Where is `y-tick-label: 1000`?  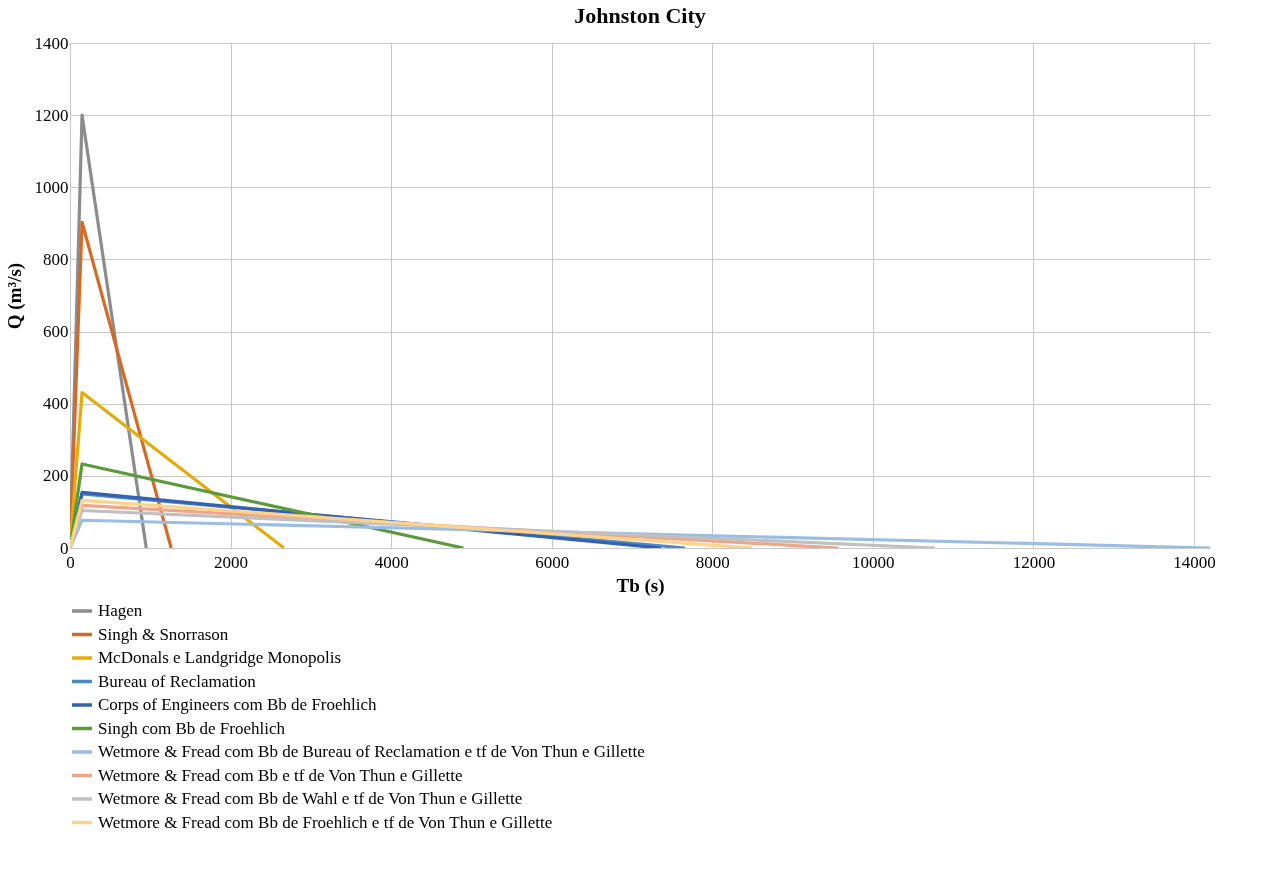 y-tick-label: 1000 is located at coordinates (51, 187).